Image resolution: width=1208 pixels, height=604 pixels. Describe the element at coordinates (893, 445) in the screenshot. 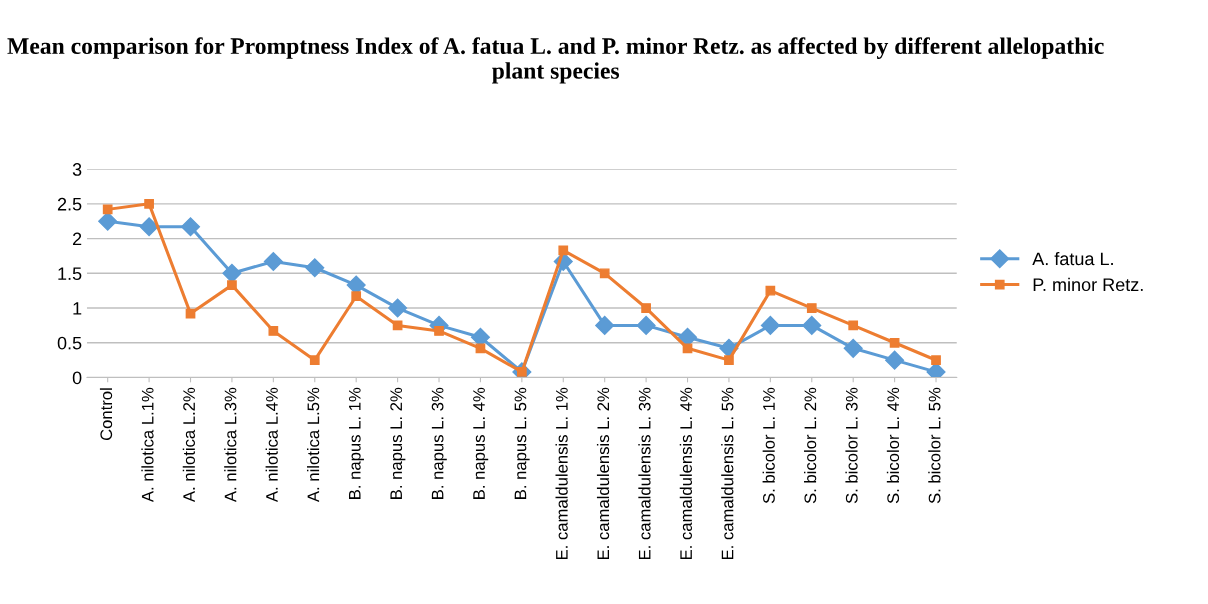

I see `x-tick-label: S. bicolor L. 4%` at that location.